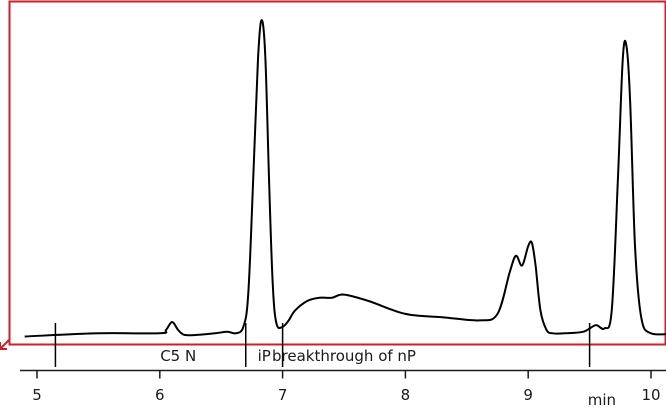 This screenshot has width=666, height=412. I want to click on frame-corner-arrow, so click(5, 344).